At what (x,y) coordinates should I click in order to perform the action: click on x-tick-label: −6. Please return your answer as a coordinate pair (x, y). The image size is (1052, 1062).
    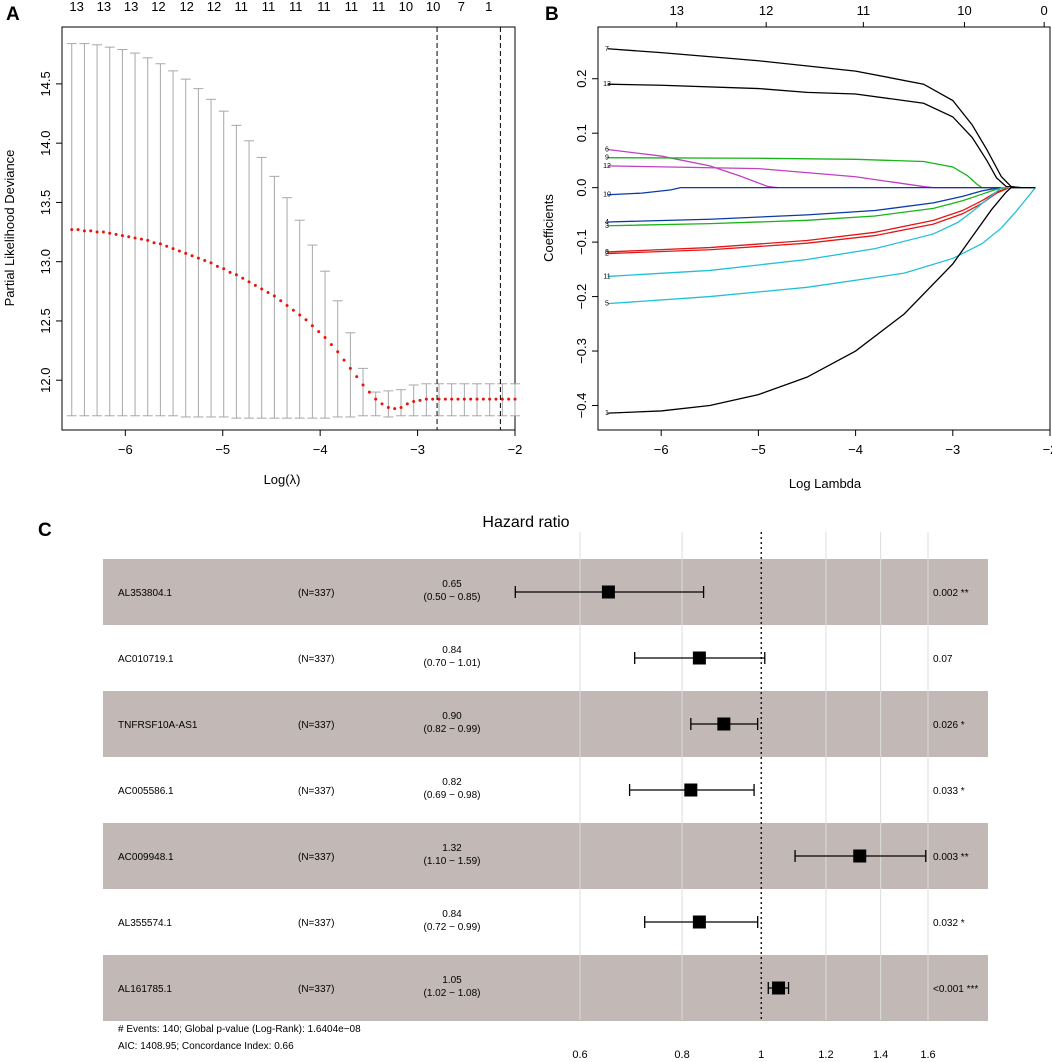
    Looking at the image, I should click on (125, 449).